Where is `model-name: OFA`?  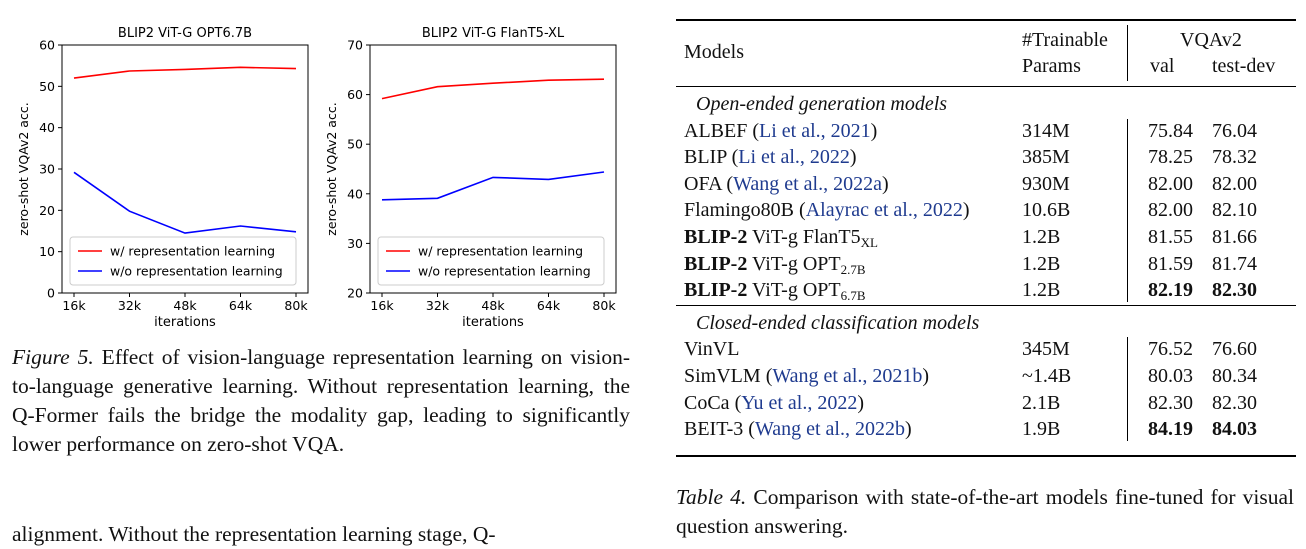
model-name: OFA is located at coordinates (705, 183).